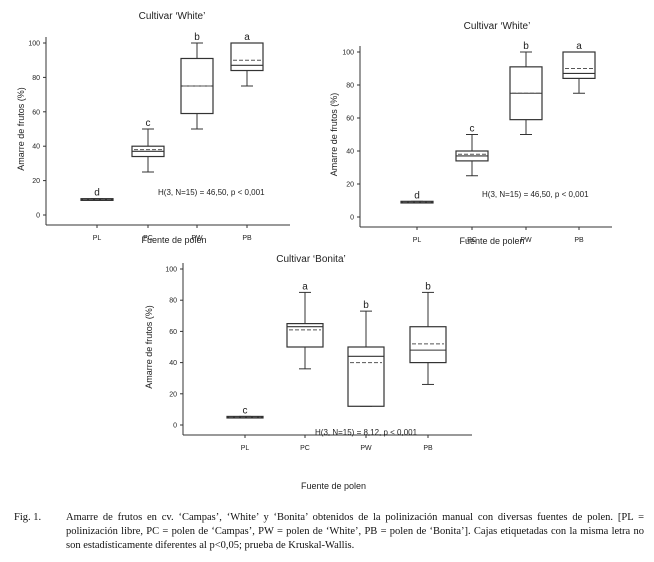 The image size is (654, 562). What do you see at coordinates (366, 432) in the screenshot?
I see `kruskal-wallis-annotation: H(3, N=15) = 8,12, p < 0,001` at bounding box center [366, 432].